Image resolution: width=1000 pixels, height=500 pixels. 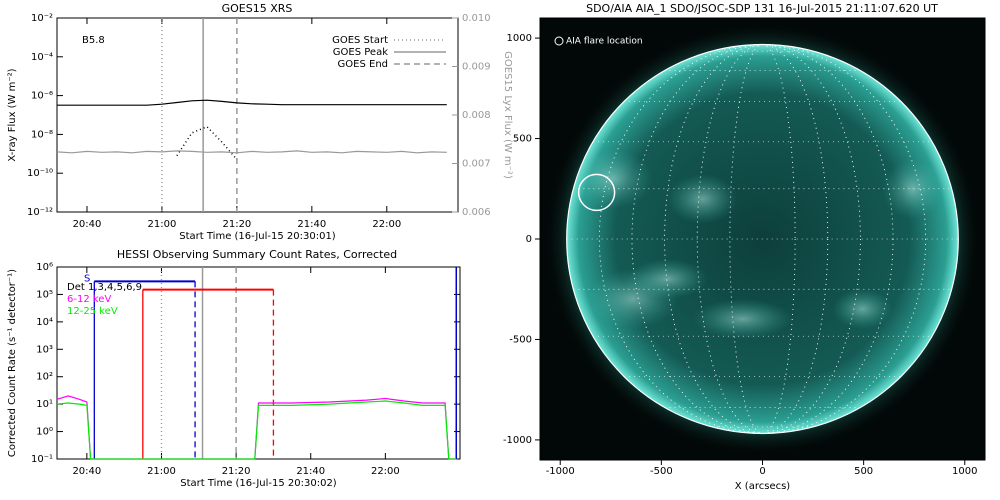 What do you see at coordinates (40, 173) in the screenshot?
I see `y-tick-label: 10⁻¹⁰` at bounding box center [40, 173].